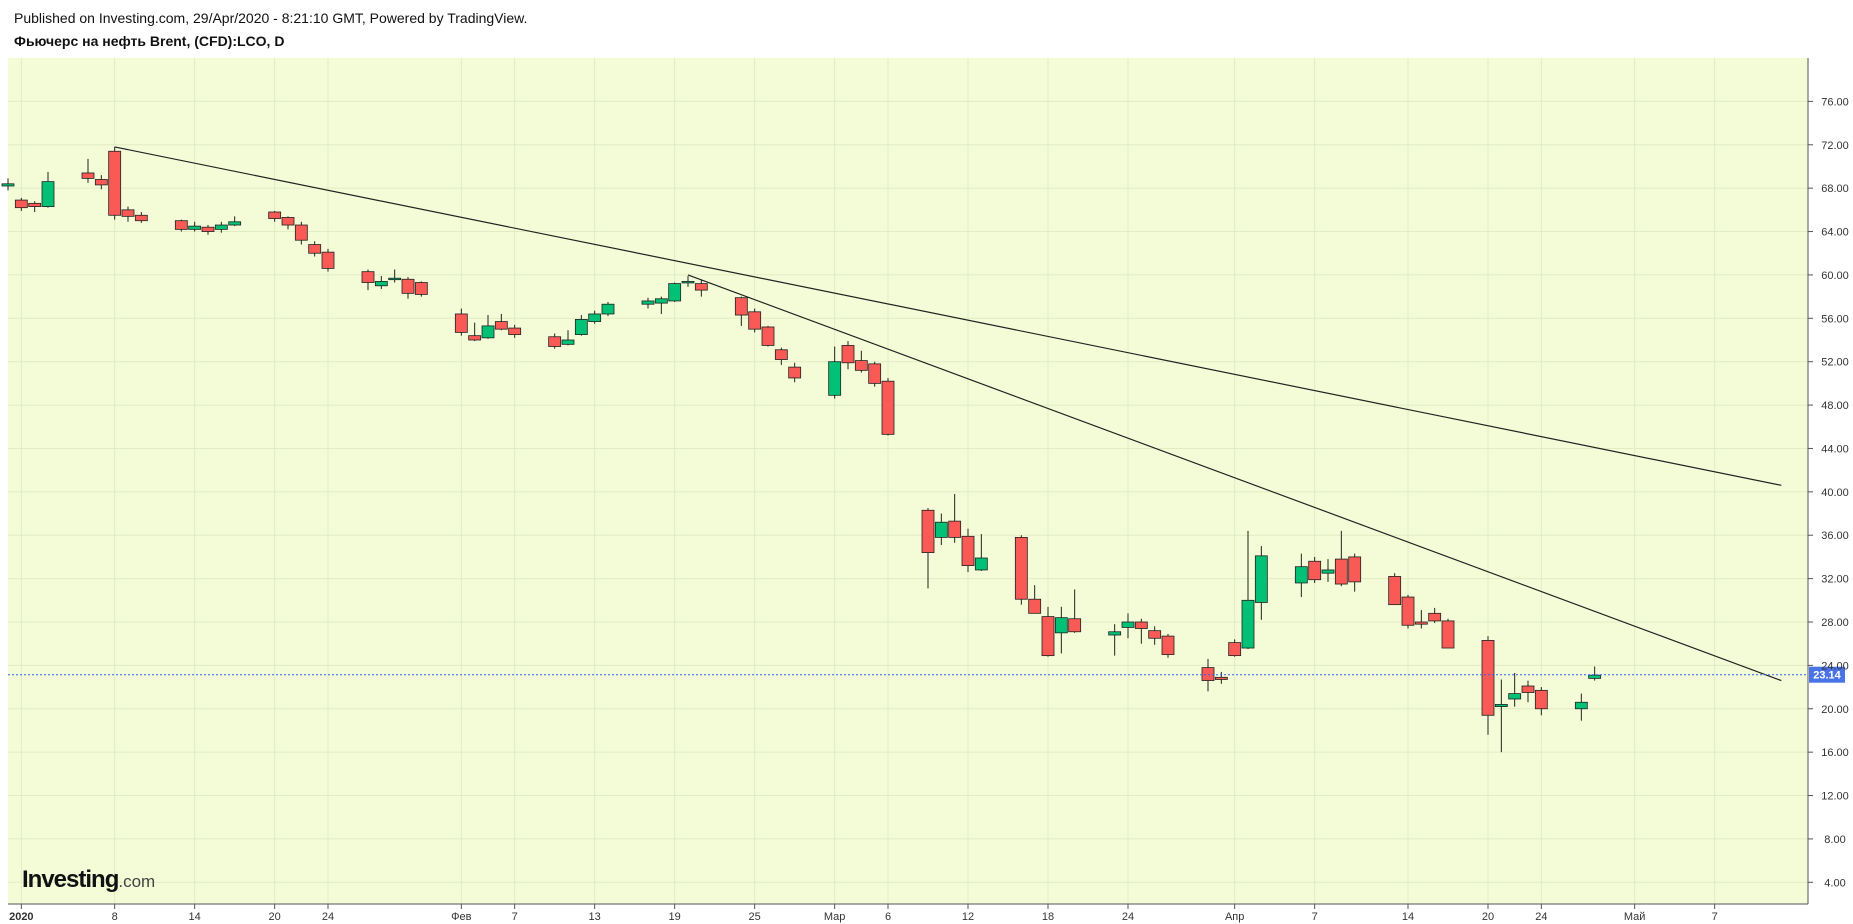 Image resolution: width=1853 pixels, height=924 pixels. I want to click on x-tick-label: Мар, so click(835, 917).